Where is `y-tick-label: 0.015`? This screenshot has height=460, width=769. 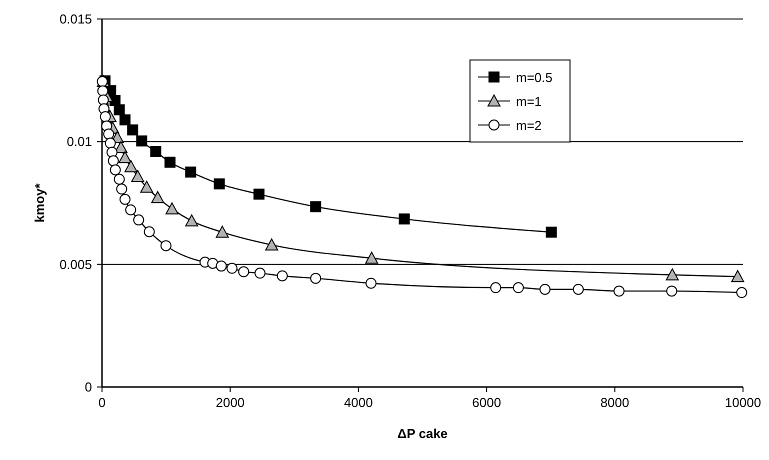
y-tick-label: 0.015 is located at coordinates (75, 19).